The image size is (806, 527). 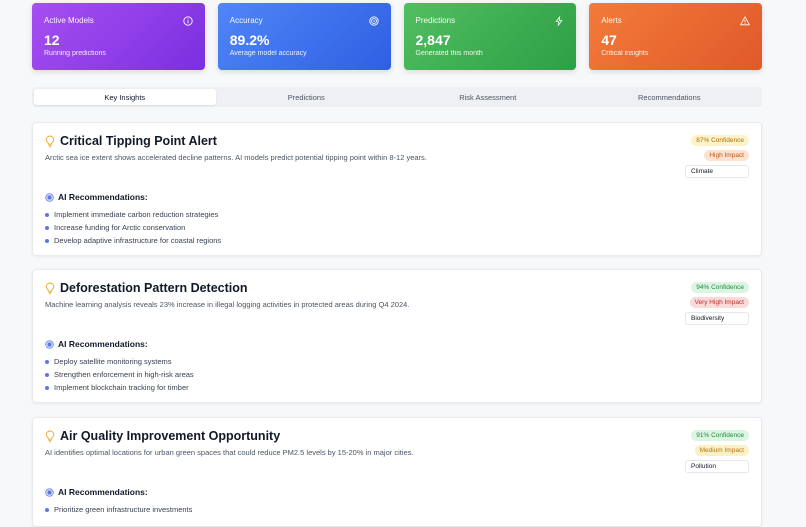 I want to click on stat-subtitle: Critical insights, so click(x=625, y=53).